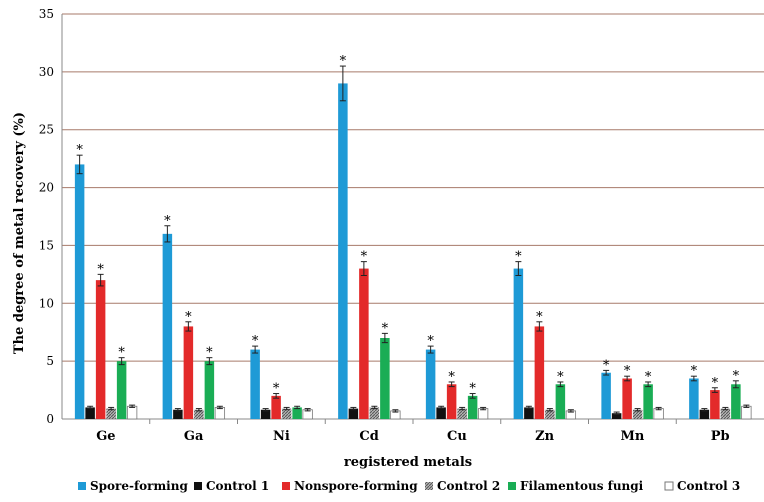 The height and width of the screenshot is (502, 764). What do you see at coordinates (408, 462) in the screenshot?
I see `x-axis-title: registered metals` at bounding box center [408, 462].